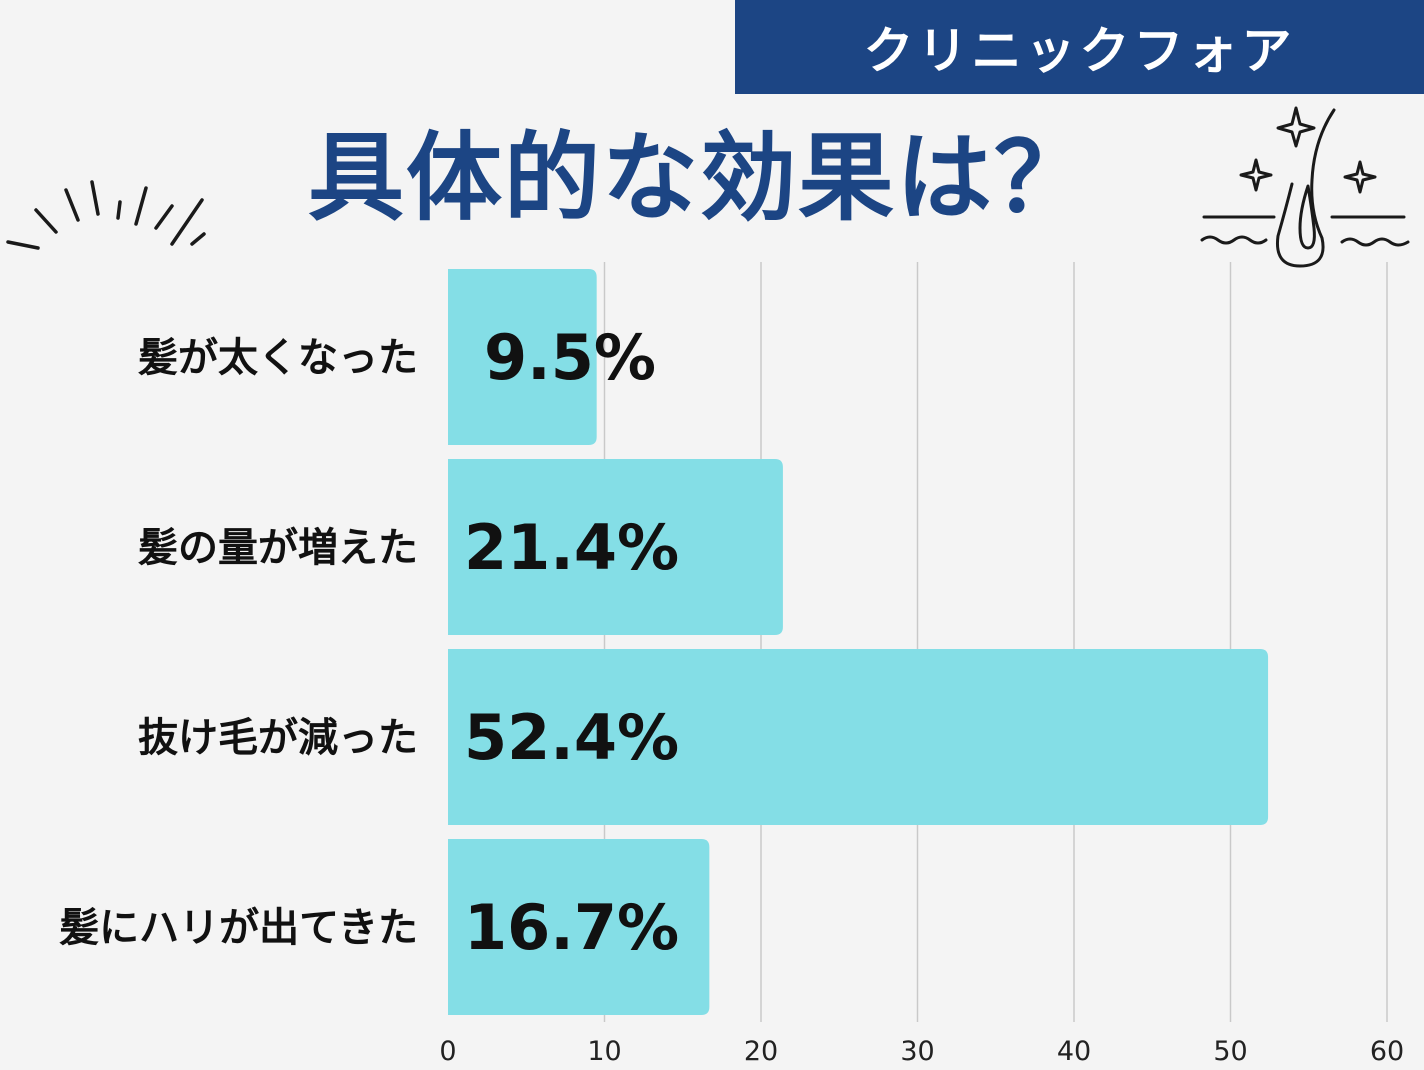  Describe the element at coordinates (571, 547) in the screenshot. I see `value-label: 21.4%` at that location.